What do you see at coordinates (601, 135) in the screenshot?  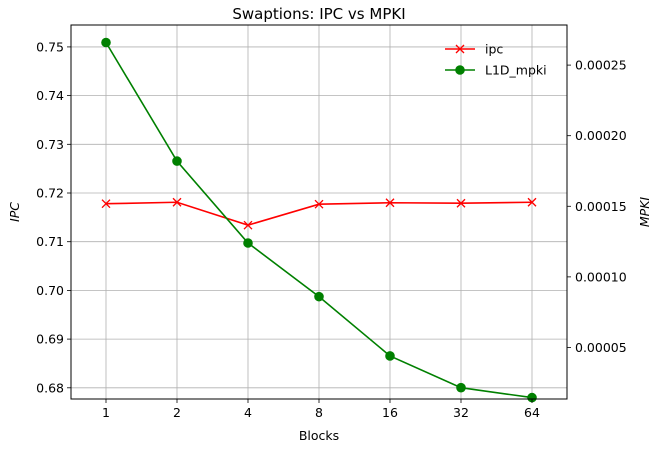 I see `y-right-tick-label: 0.00020` at bounding box center [601, 135].